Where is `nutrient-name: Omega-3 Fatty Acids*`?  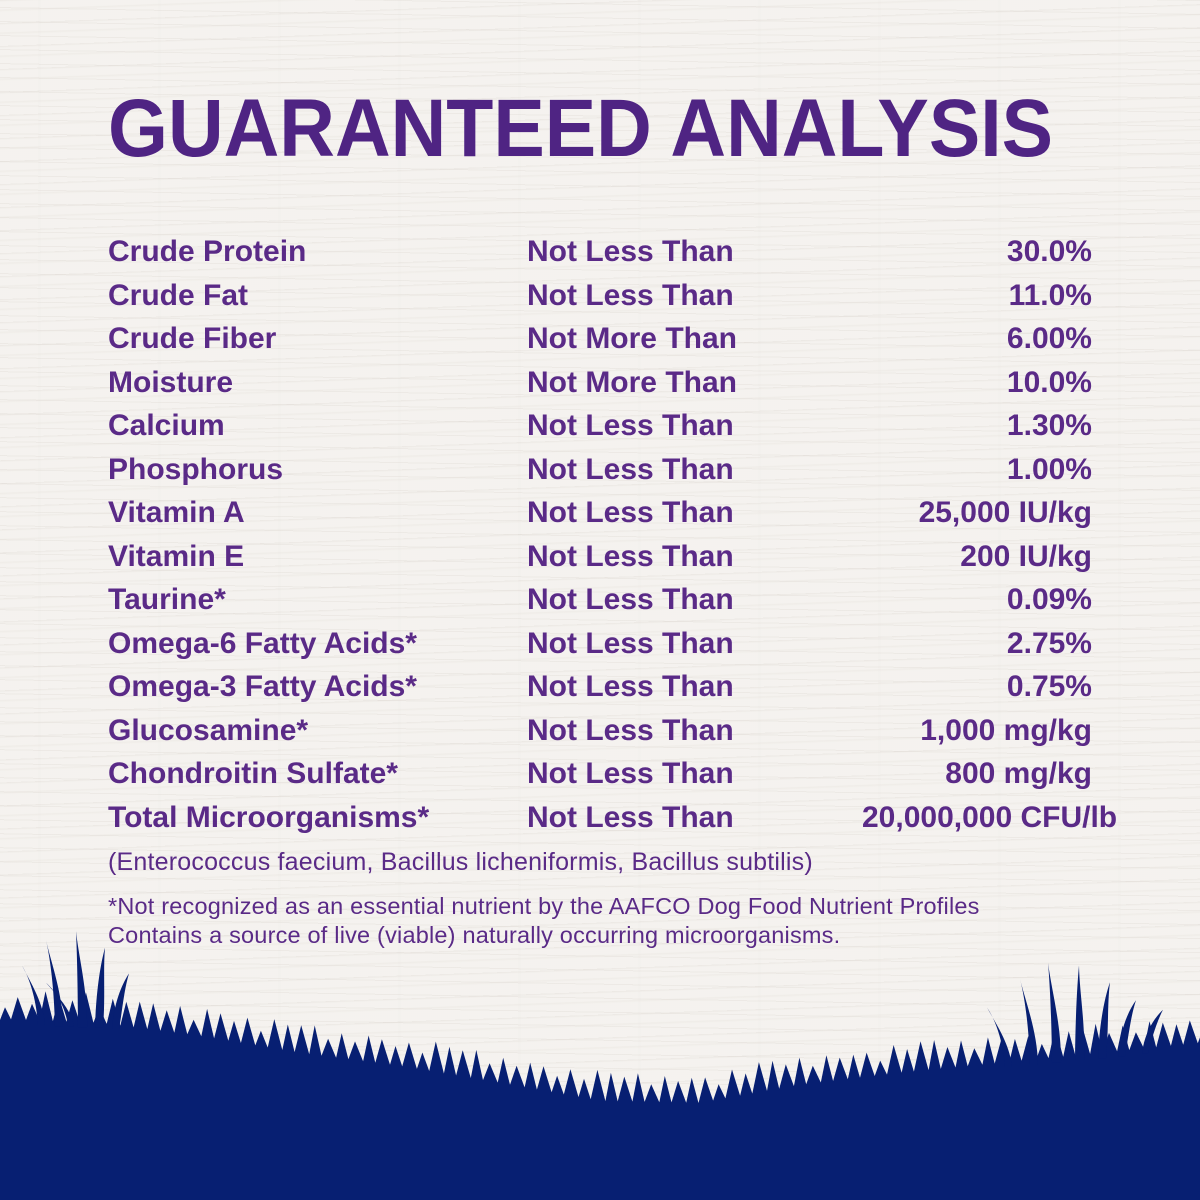
nutrient-name: Omega-3 Fatty Acids* is located at coordinates (262, 686).